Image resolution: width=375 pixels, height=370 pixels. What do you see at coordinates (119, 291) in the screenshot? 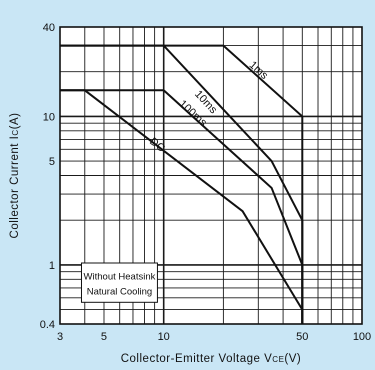
I see `cooling-note-line-2: Natural Cooling` at bounding box center [119, 291].